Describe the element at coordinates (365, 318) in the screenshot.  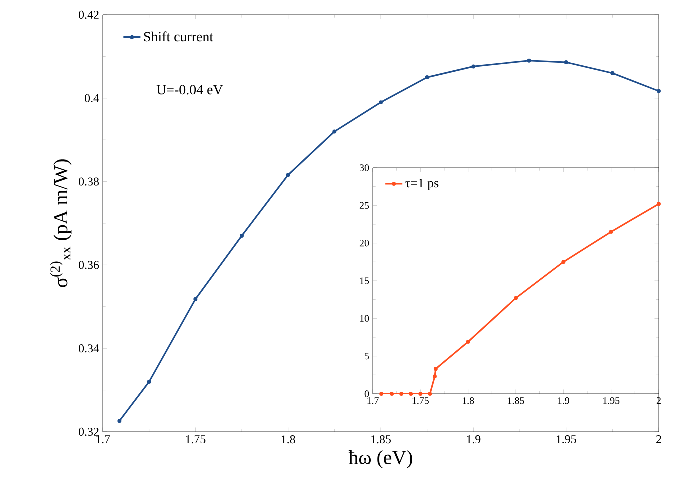
I see `y-tick-label: 10` at that location.